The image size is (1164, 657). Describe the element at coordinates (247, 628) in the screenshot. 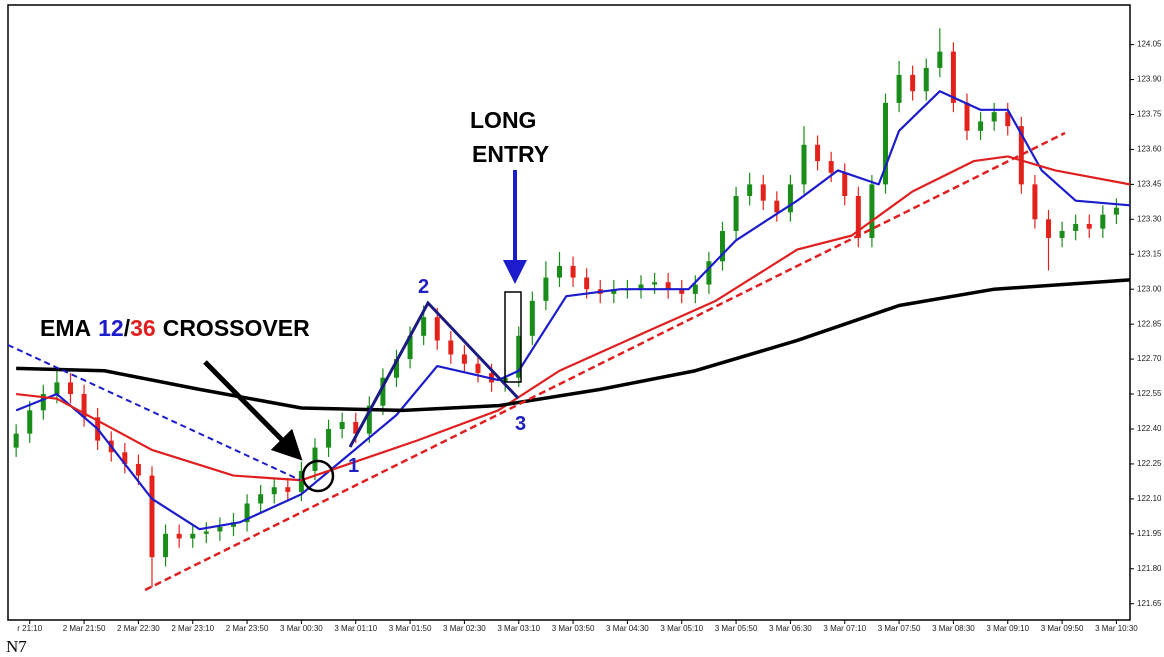

I see `x-tick-label: 2 Mar 23:50` at that location.